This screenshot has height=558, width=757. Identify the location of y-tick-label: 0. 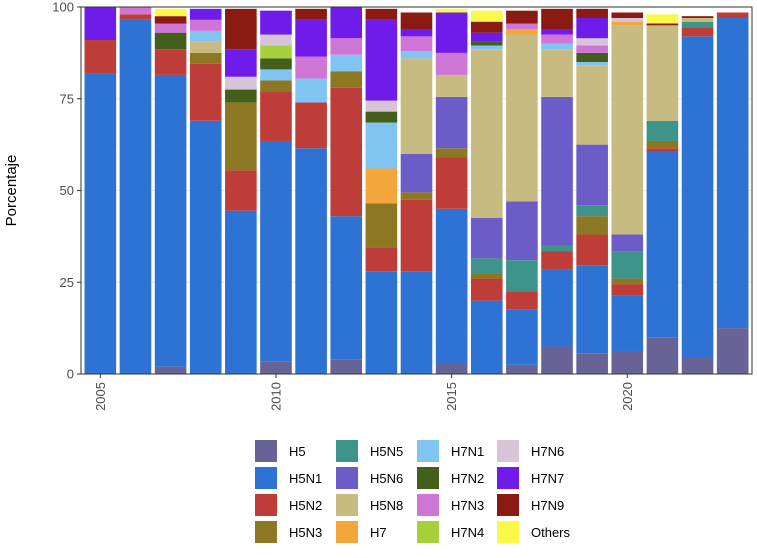
(70, 374).